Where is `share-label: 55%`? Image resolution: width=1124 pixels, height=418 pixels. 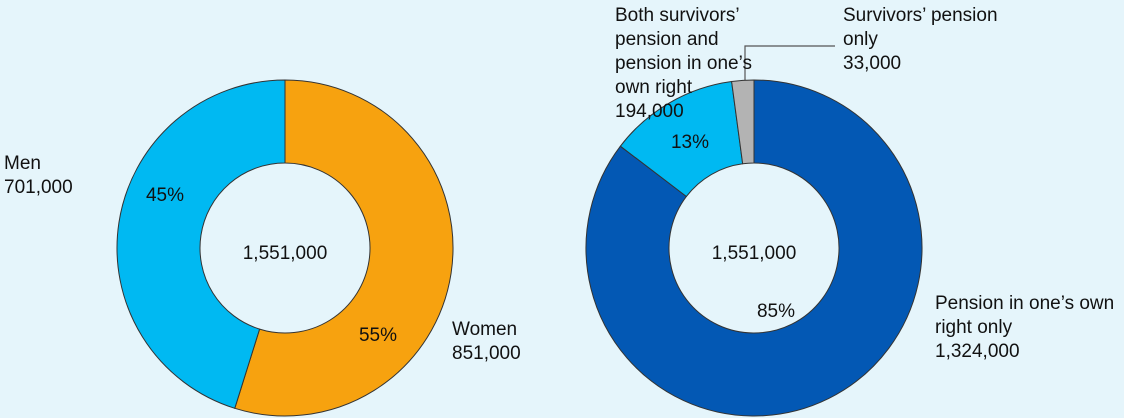
share-label: 55% is located at coordinates (378, 335).